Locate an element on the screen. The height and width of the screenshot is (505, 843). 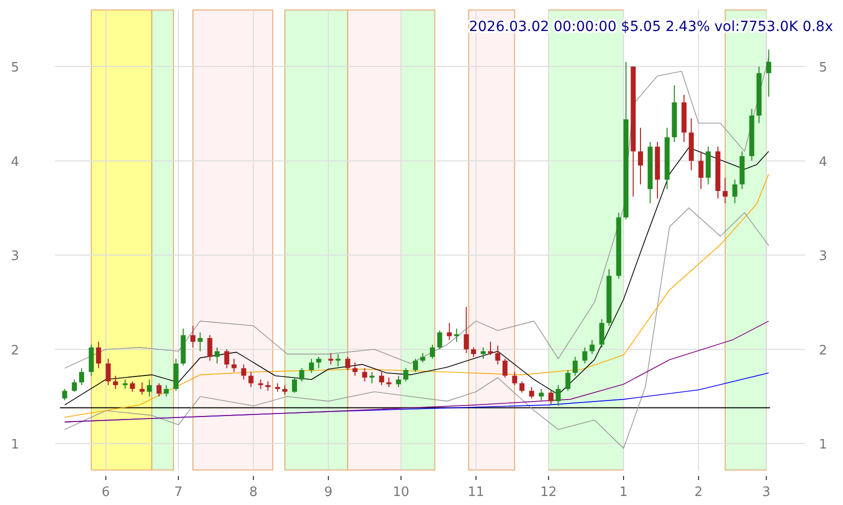
x-tick-label: 3 is located at coordinates (766, 492).